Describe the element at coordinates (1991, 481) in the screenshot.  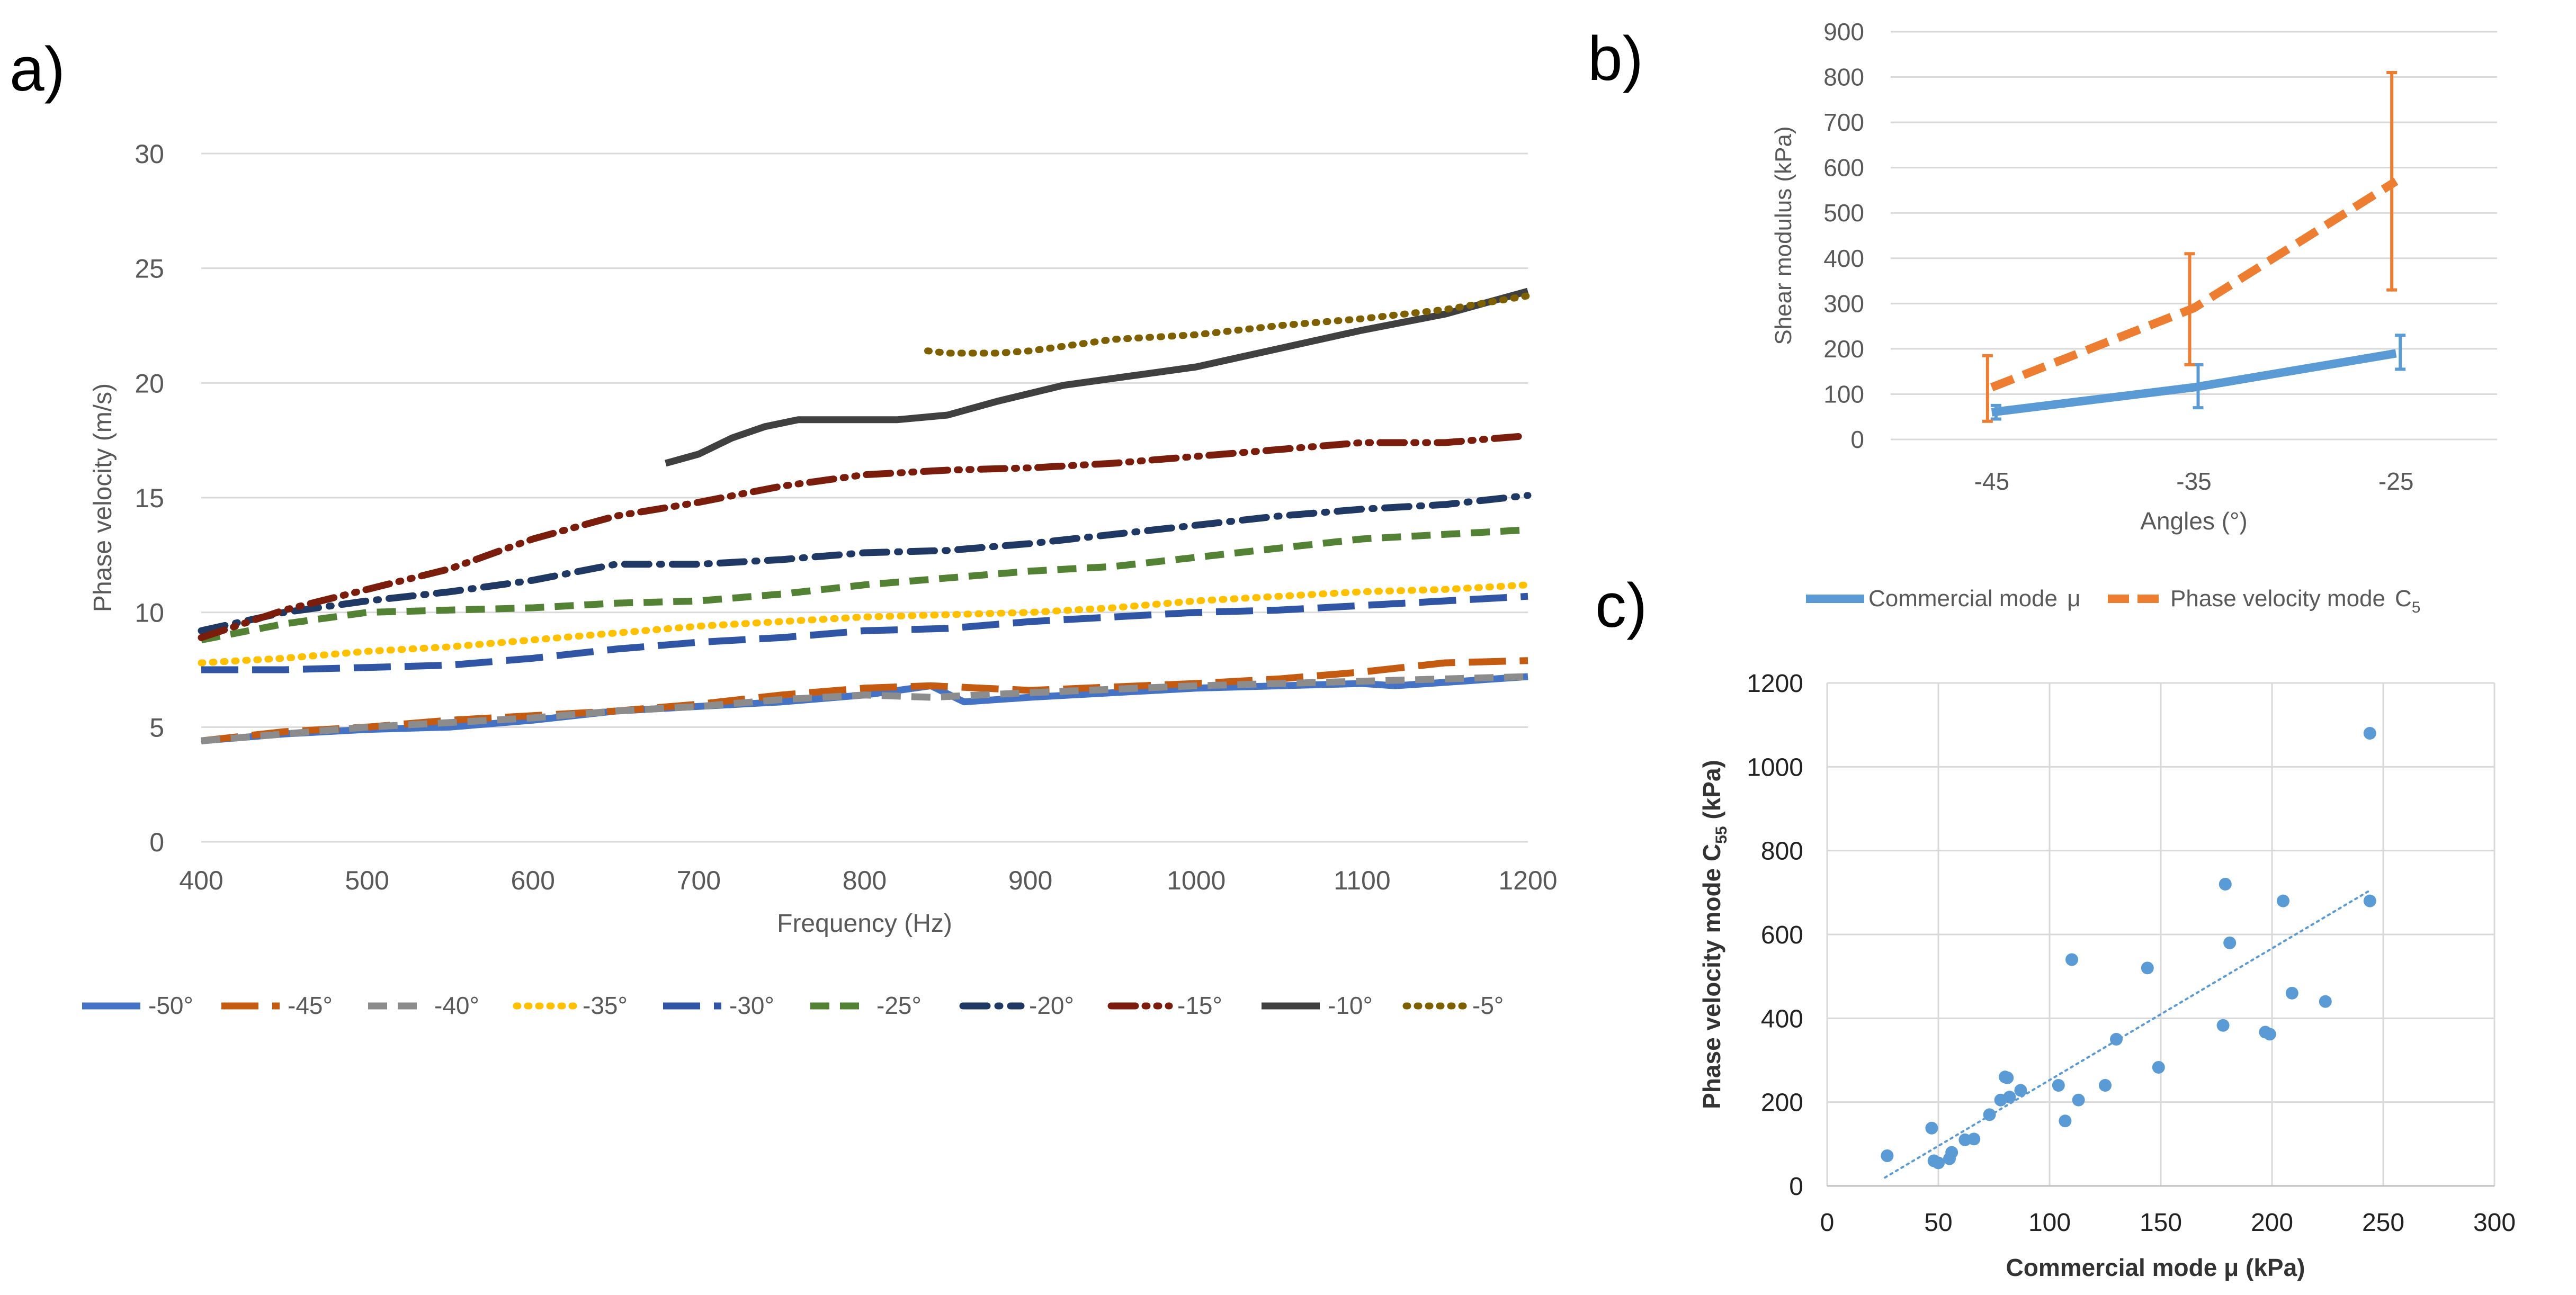
I see `chart-b-x-tick-label: -45` at that location.